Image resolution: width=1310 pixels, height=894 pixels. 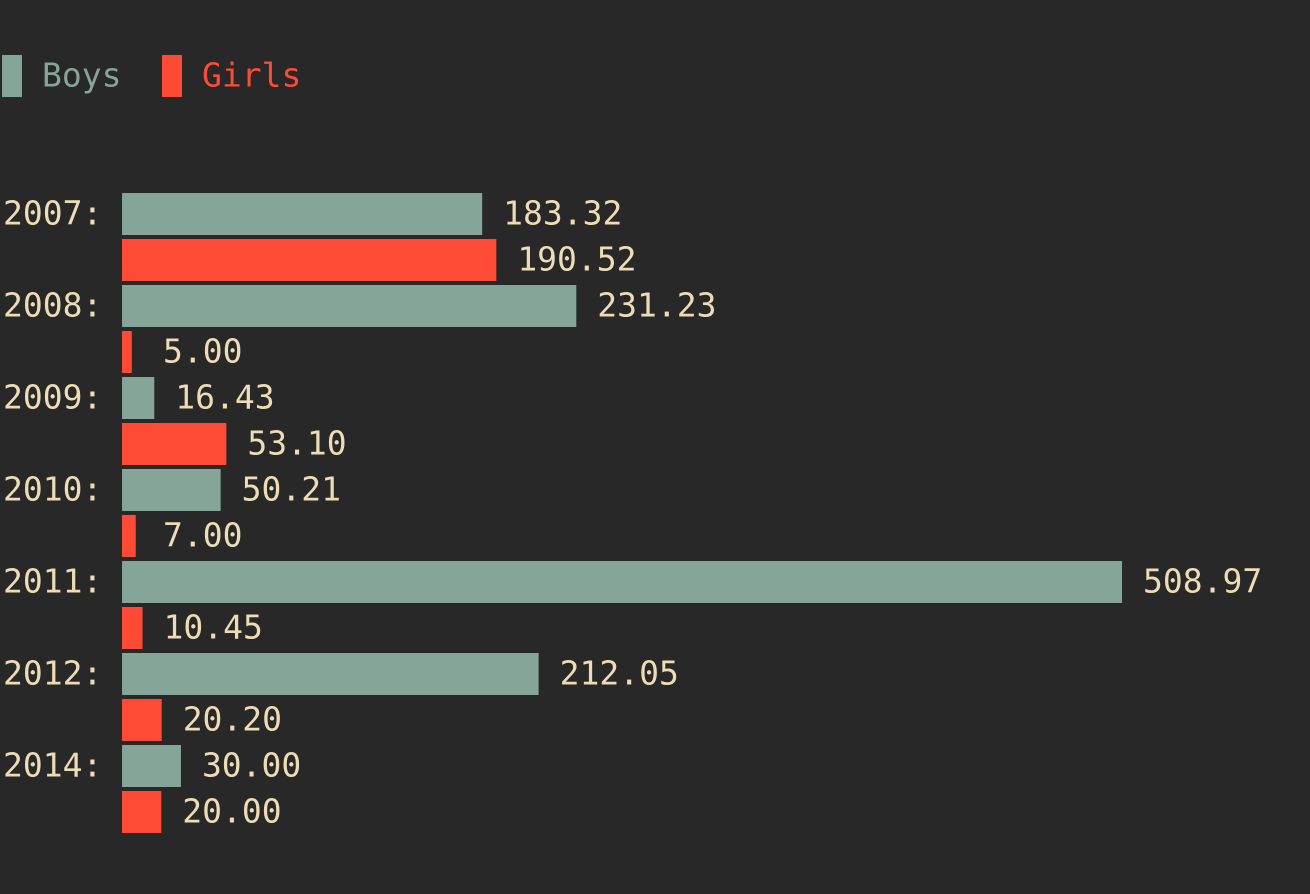 I want to click on value-label-boys: 30.00, so click(x=251, y=765).